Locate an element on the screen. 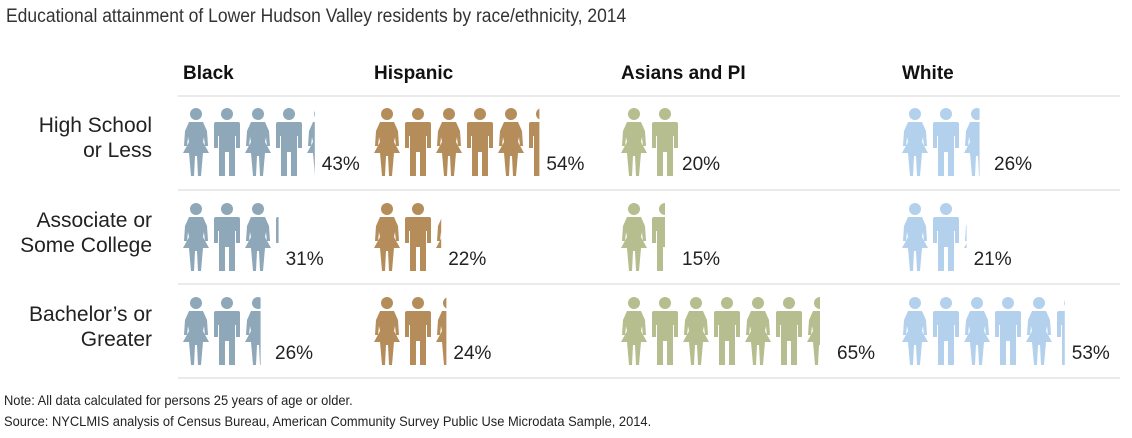 This screenshot has height=438, width=1132. header-white: White is located at coordinates (928, 73).